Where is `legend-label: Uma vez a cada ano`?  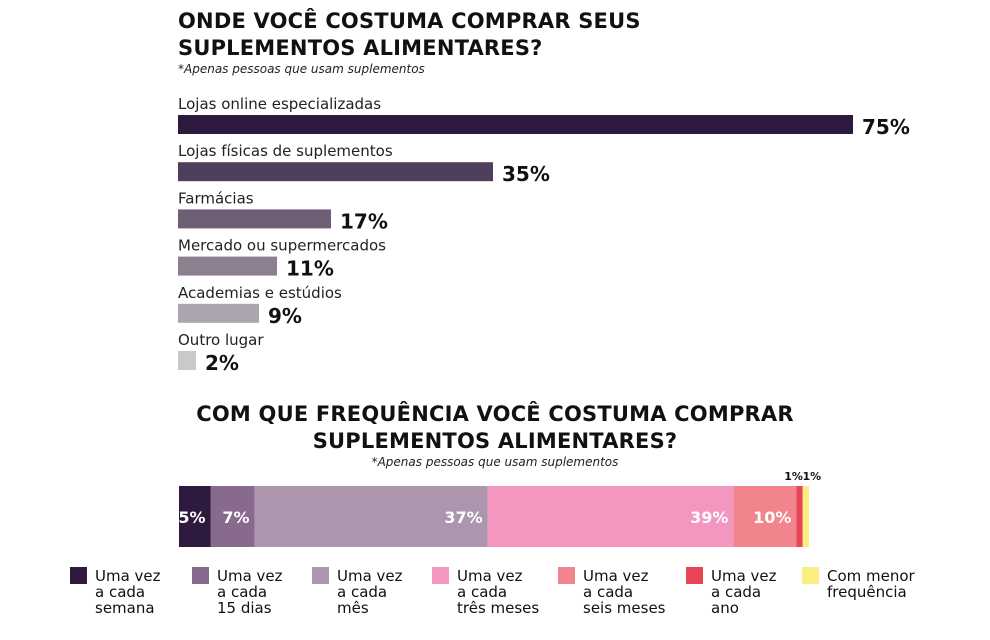
legend-label: Uma vez a cada ano is located at coordinates (744, 592).